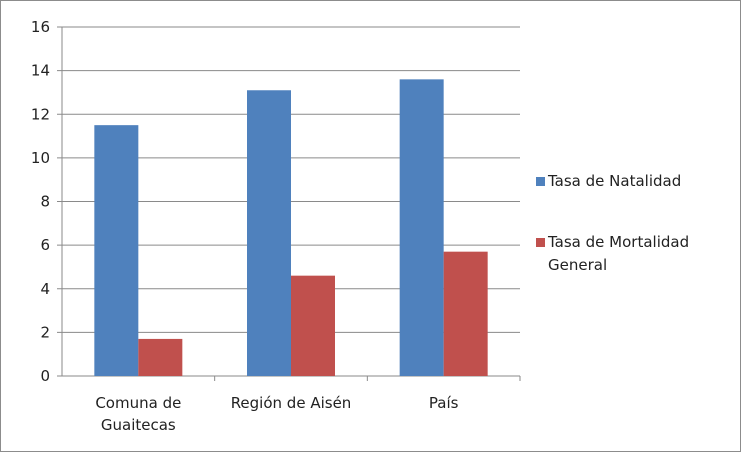  What do you see at coordinates (40, 158) in the screenshot?
I see `y-tick-label: 10` at bounding box center [40, 158].